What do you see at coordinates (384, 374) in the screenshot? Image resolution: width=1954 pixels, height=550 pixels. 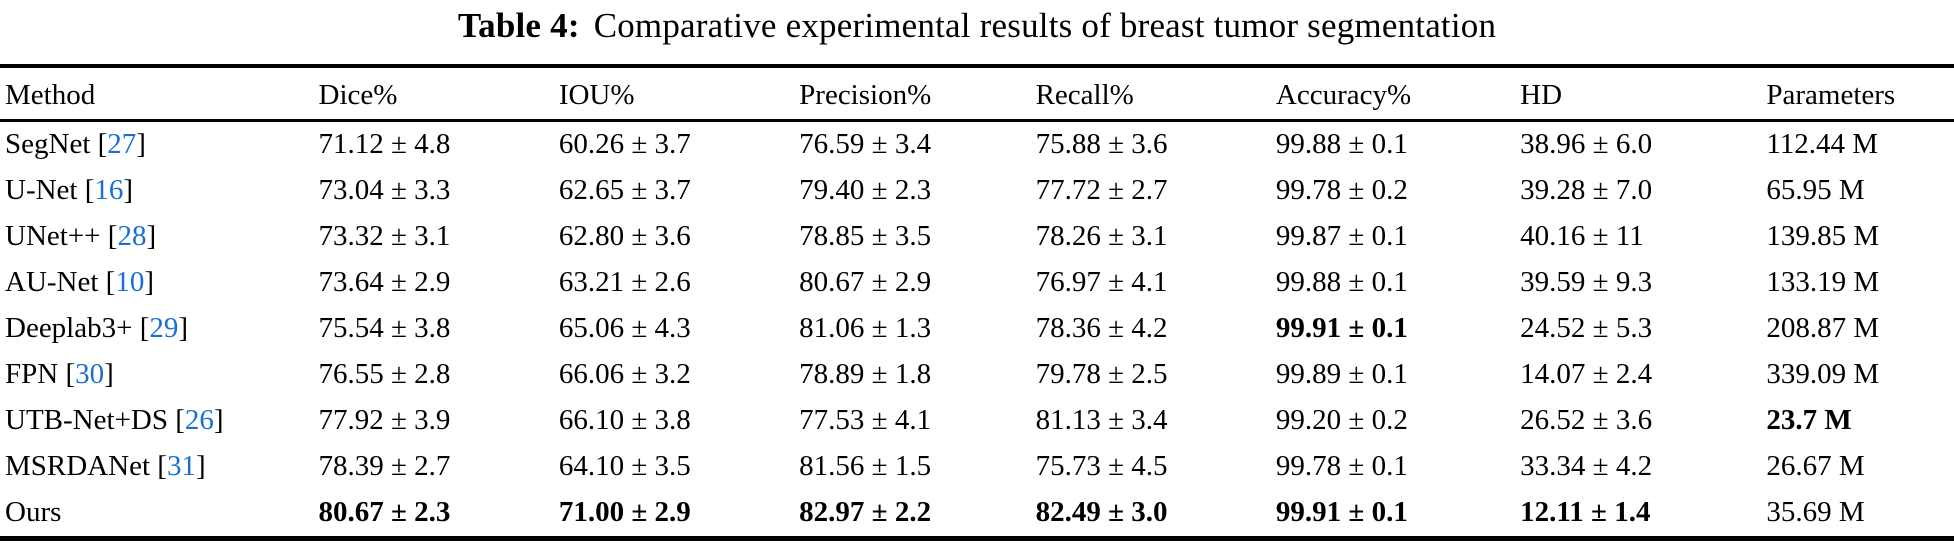 I see `value-cell: 76.55 ± 2.8` at bounding box center [384, 374].